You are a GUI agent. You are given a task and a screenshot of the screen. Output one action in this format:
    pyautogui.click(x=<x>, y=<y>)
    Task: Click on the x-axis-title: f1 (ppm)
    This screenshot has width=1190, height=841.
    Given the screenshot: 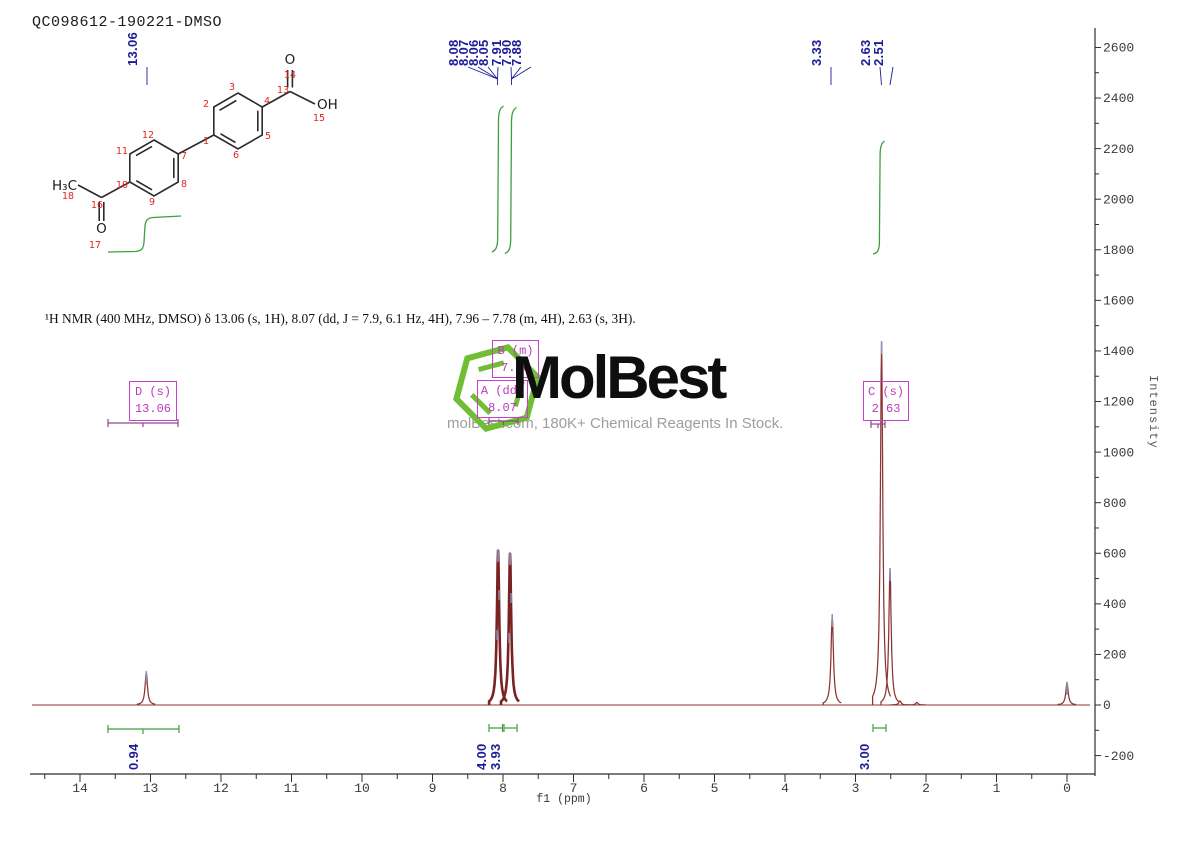 What is the action you would take?
    pyautogui.click(x=564, y=799)
    